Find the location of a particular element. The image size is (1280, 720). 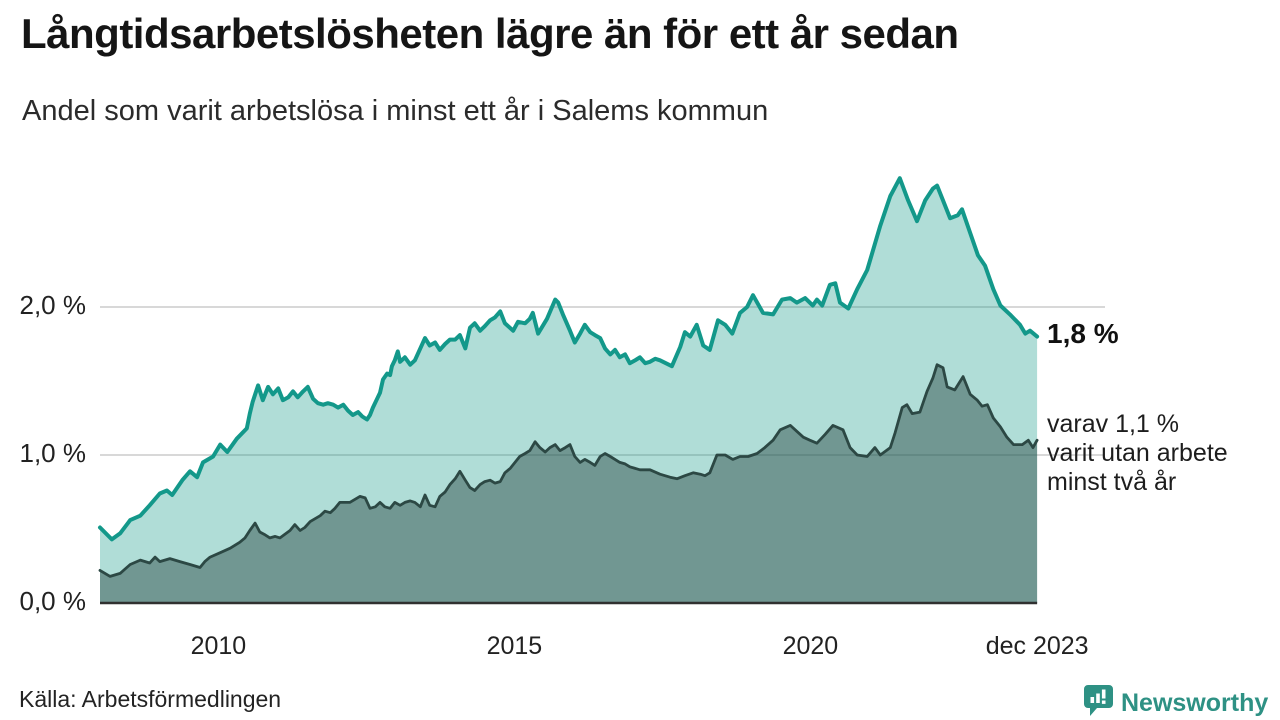

secondary-annotation-line: minst två år is located at coordinates (1112, 482).